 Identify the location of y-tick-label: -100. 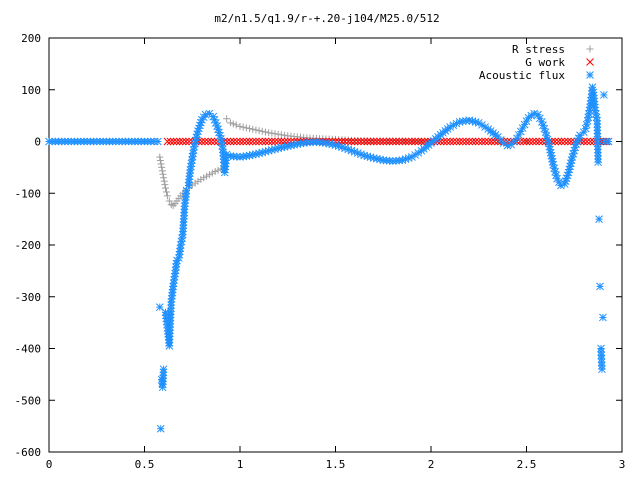
(28, 193).